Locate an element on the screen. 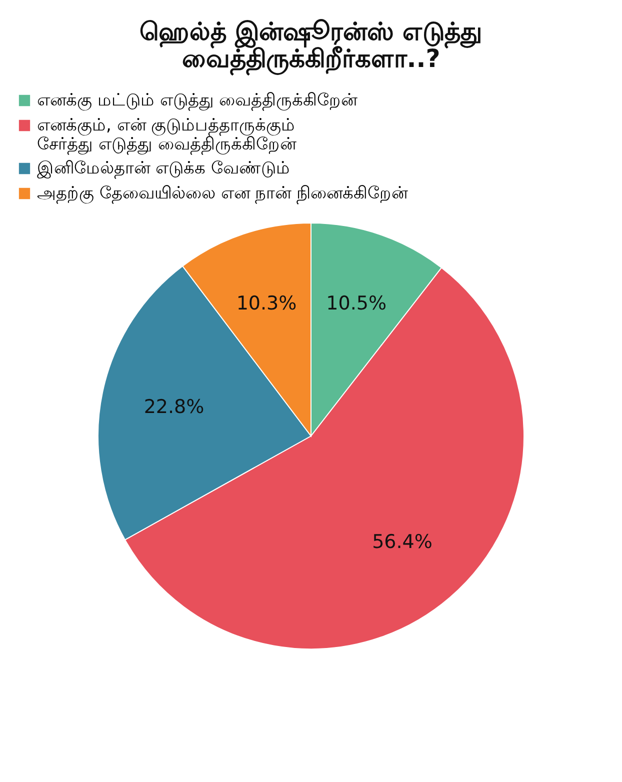 The width and height of the screenshot is (622, 782). data-label: 22.8% is located at coordinates (174, 407).